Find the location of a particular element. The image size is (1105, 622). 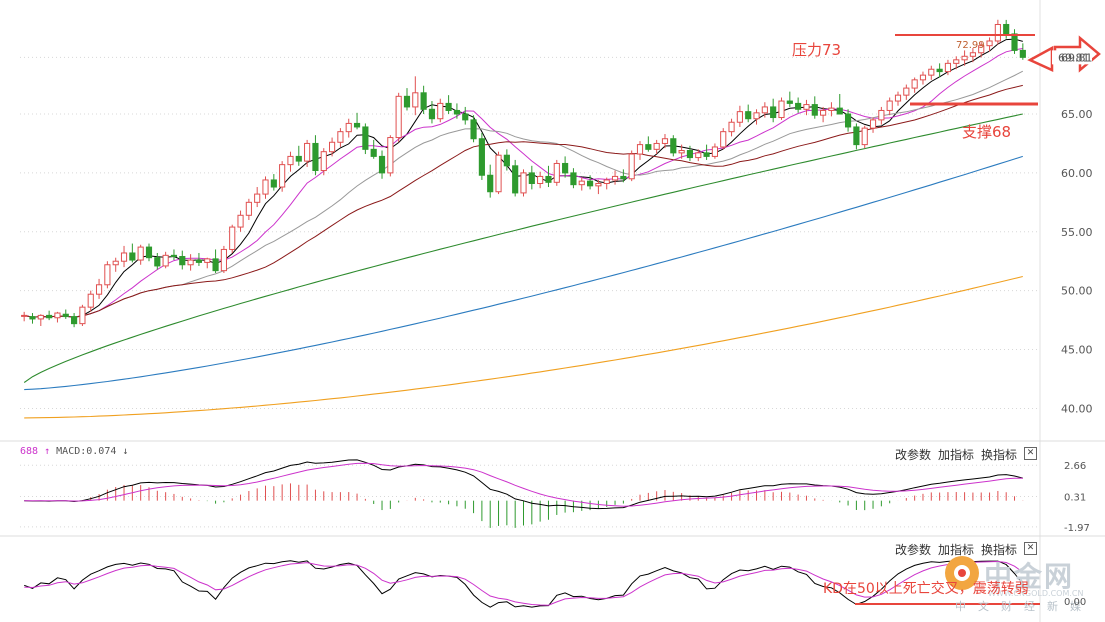

macd-add-indicator-button: 加指标 is located at coordinates (956, 455).